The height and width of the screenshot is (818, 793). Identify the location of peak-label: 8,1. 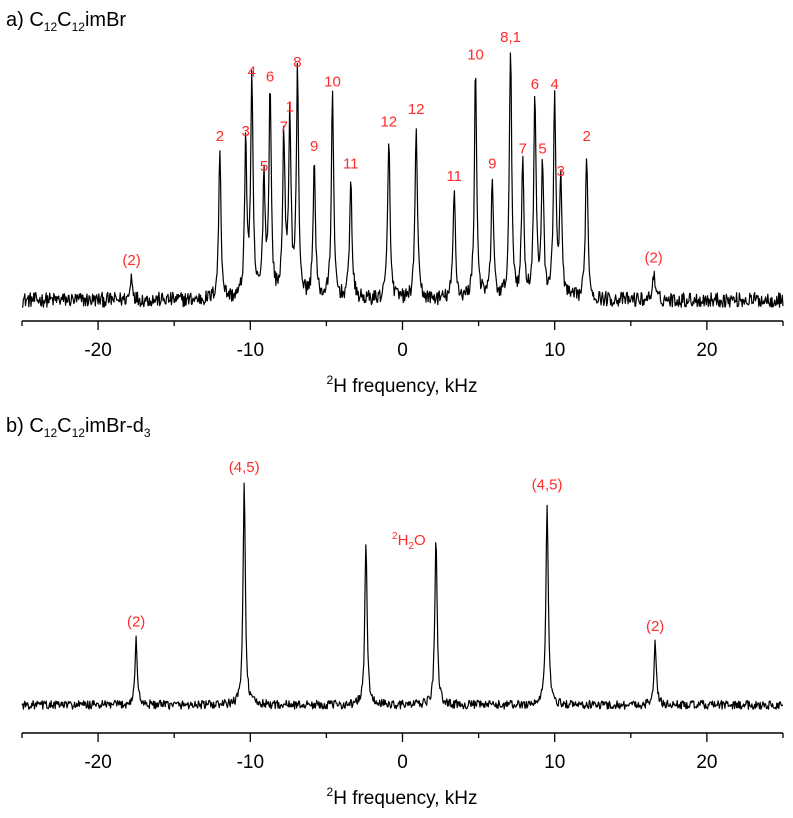
(510, 37).